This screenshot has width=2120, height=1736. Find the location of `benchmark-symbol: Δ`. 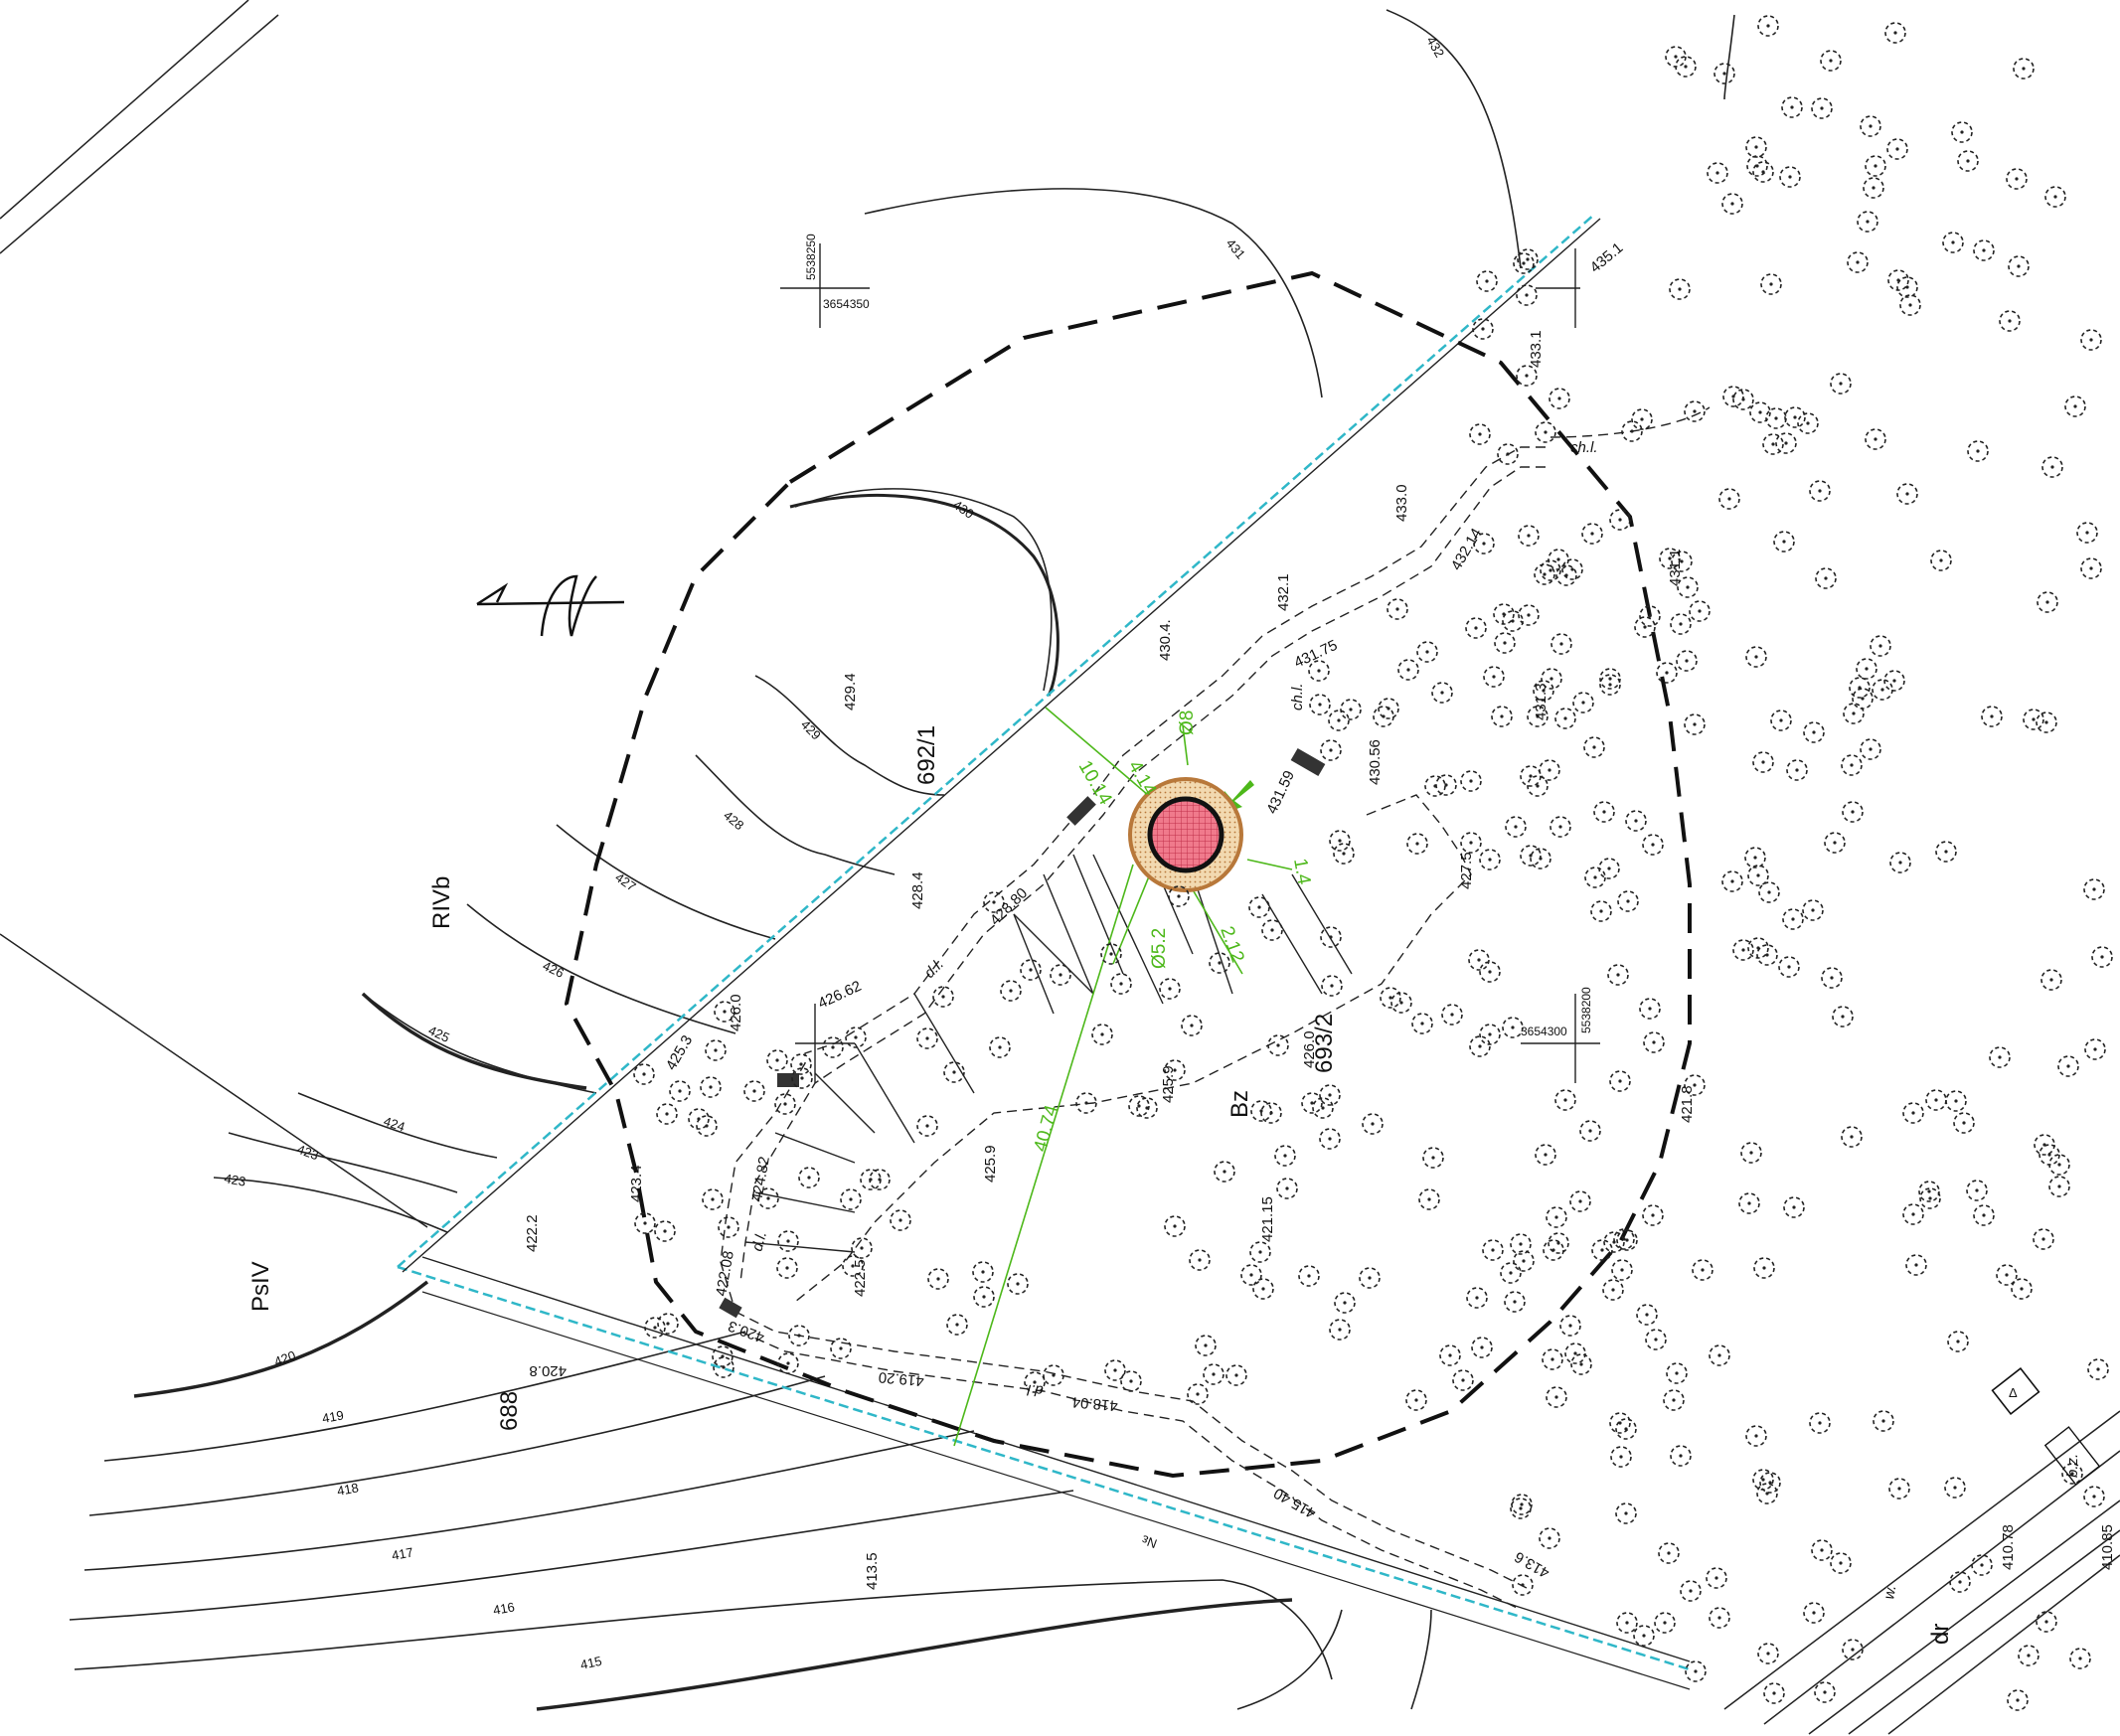

benchmark-symbol: Δ is located at coordinates (2013, 1392).